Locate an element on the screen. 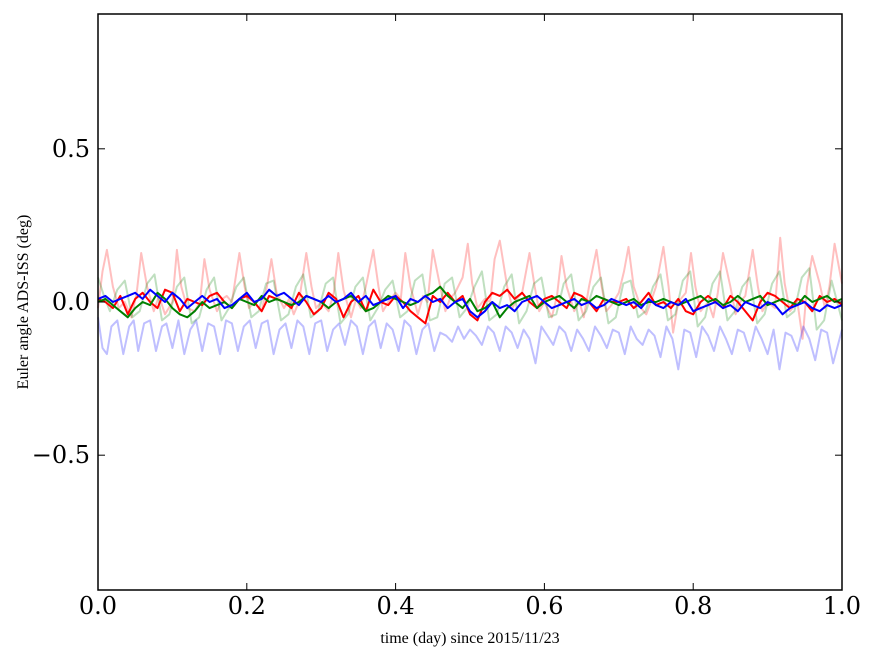 The height and width of the screenshot is (662, 875). x-tick-label: 0.4 is located at coordinates (396, 606).